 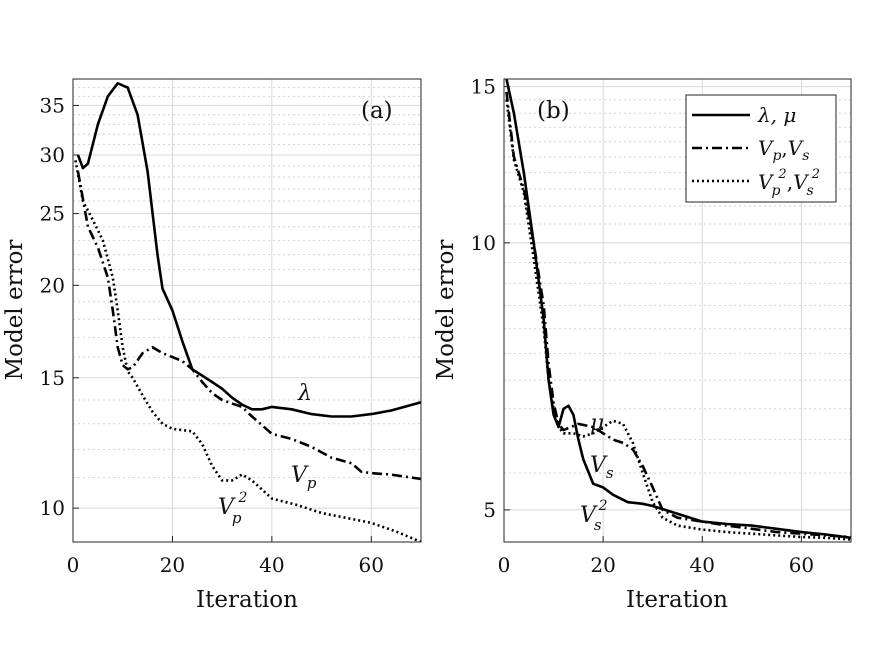 What do you see at coordinates (489, 510) in the screenshot?
I see `y-tick-label: 5` at bounding box center [489, 510].